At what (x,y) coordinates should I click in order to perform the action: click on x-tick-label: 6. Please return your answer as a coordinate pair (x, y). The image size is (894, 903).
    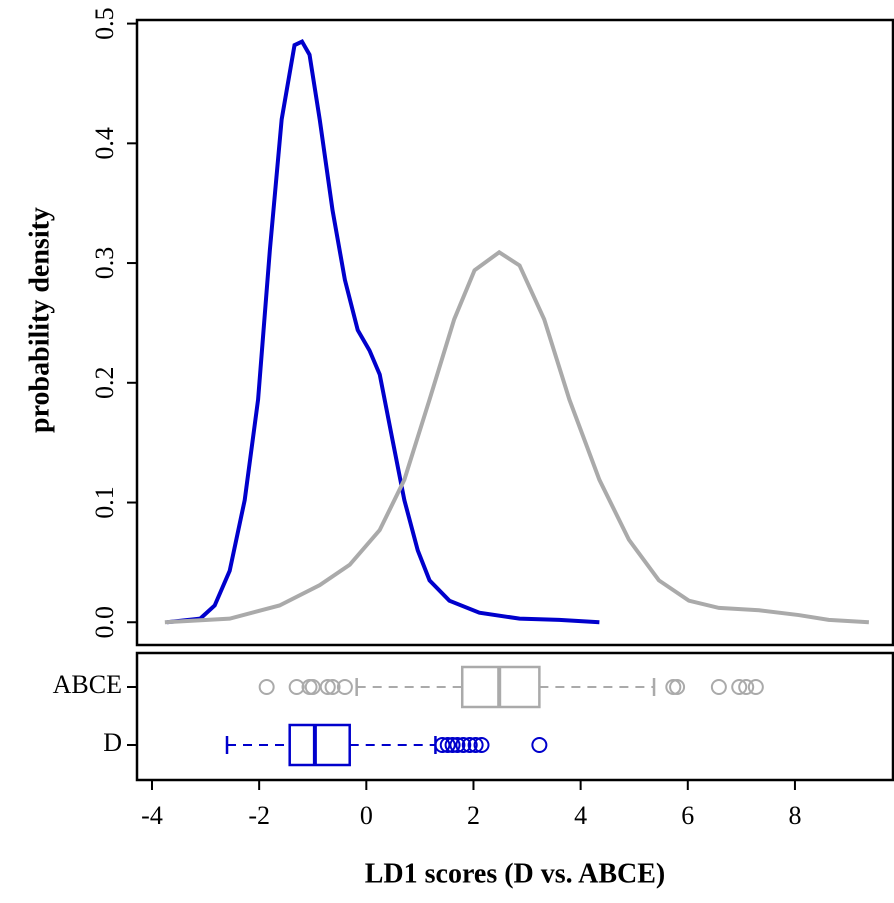
    Looking at the image, I should click on (687, 815).